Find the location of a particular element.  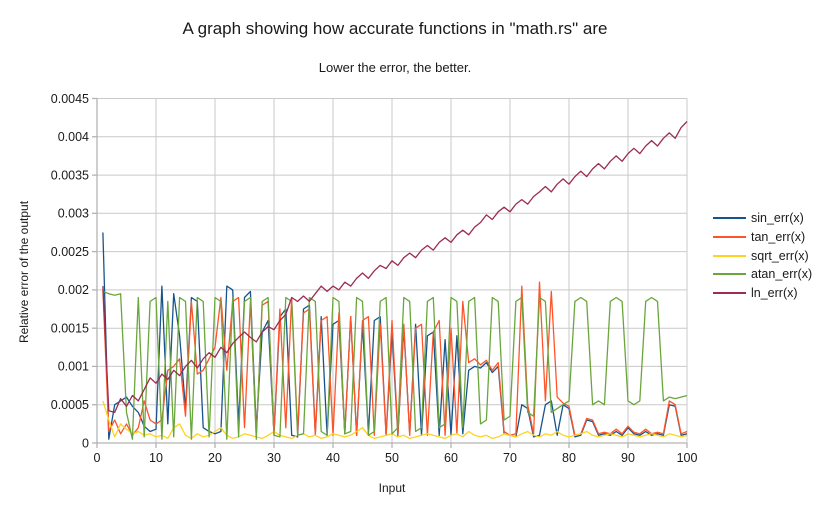

legend-item-sqrt-err-x: sqrt_err(x) is located at coordinates (762, 255).